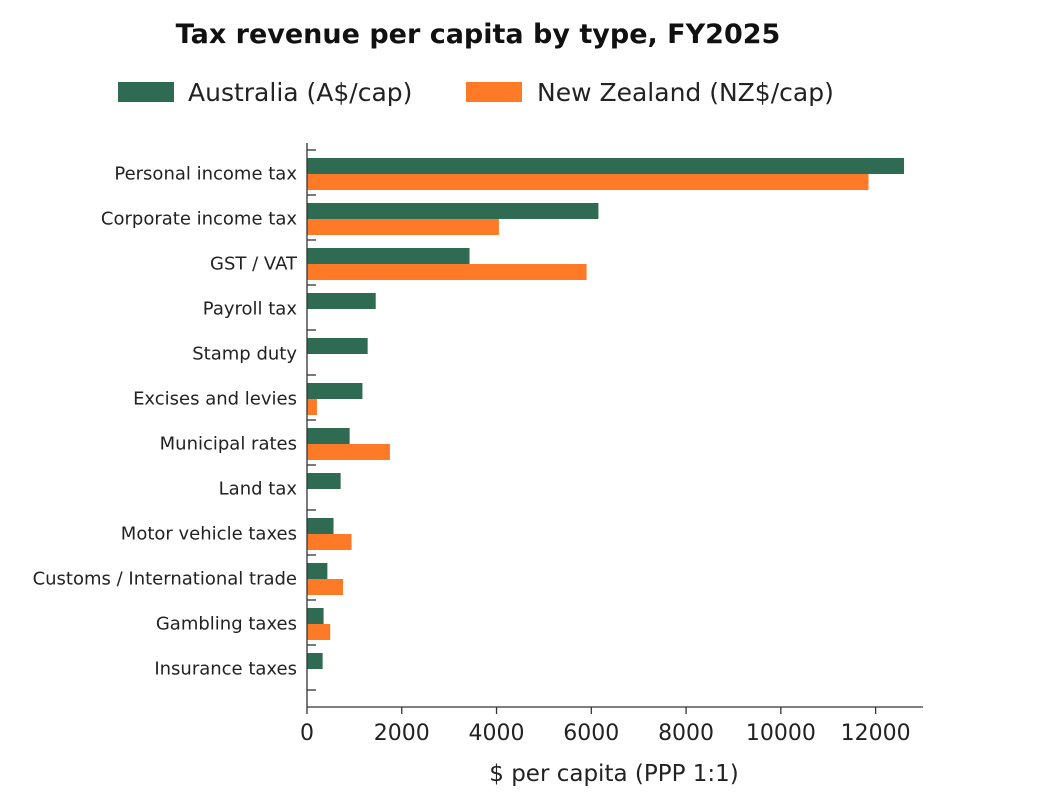  What do you see at coordinates (315, 616) in the screenshot?
I see `bar-australia-gambling-taxes` at bounding box center [315, 616].